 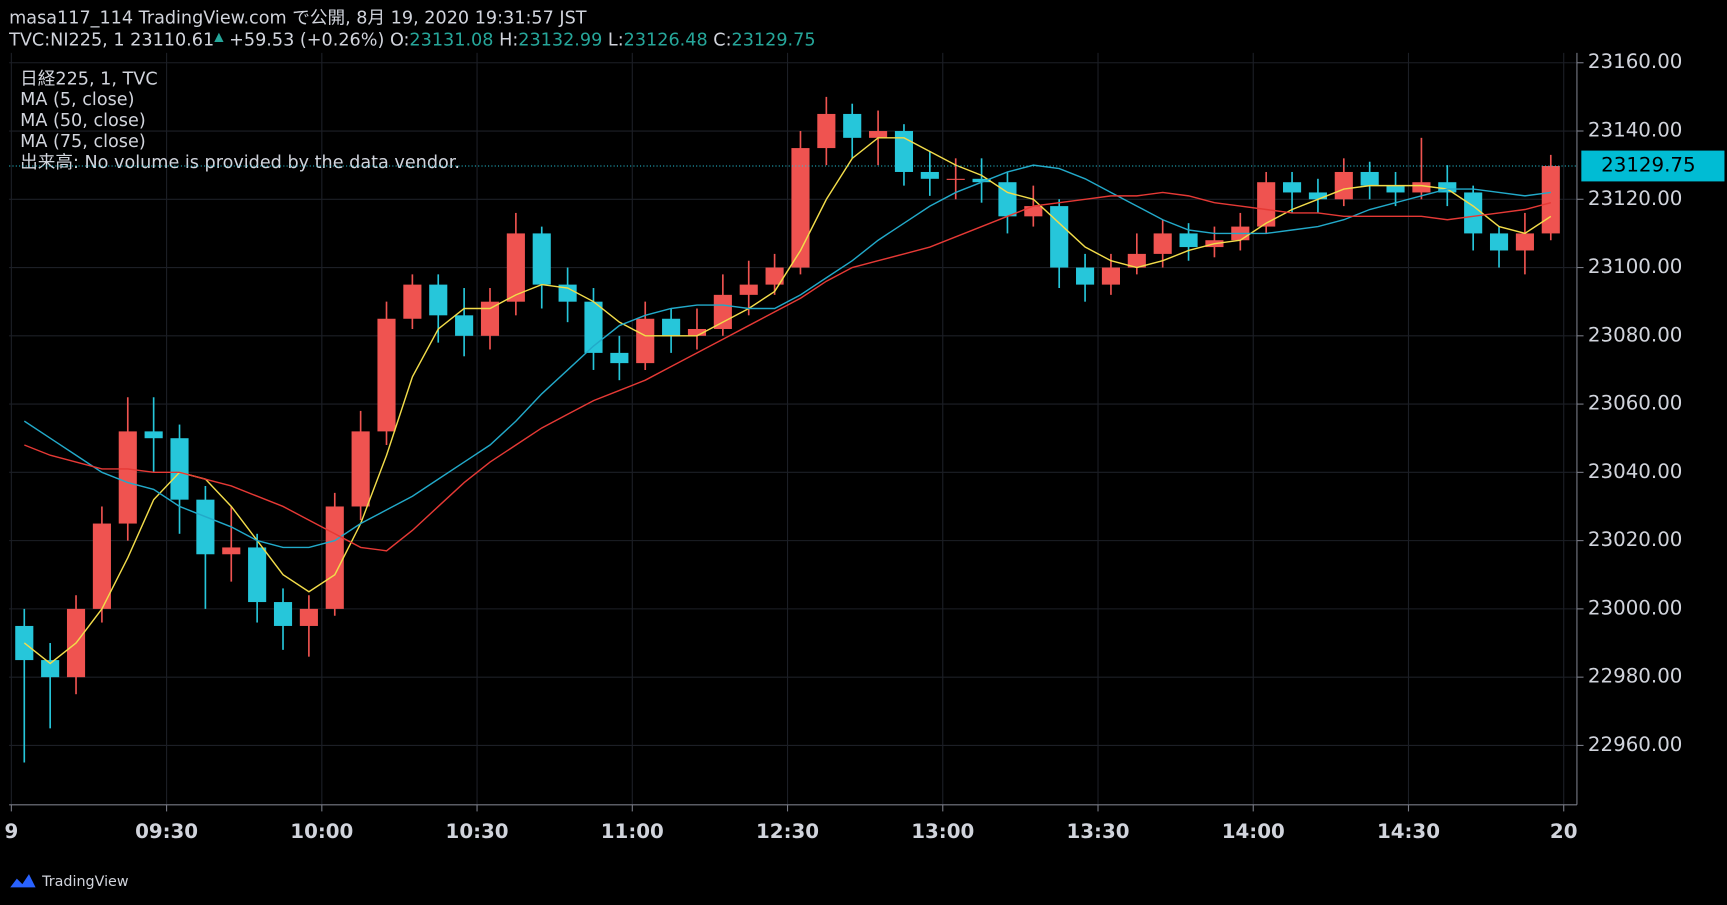 I want to click on x-tick-label: 12:30, so click(x=787, y=831).